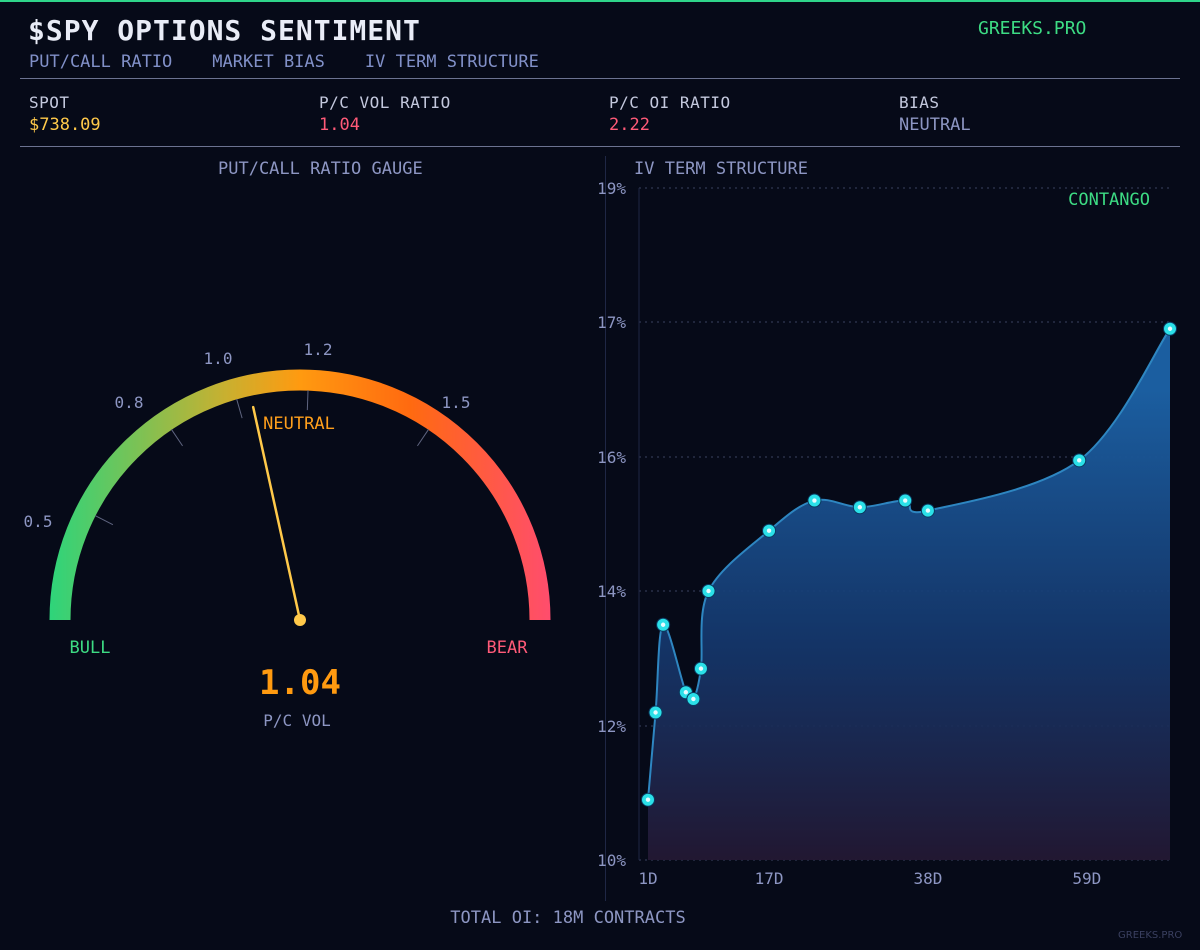 The image size is (1200, 950). I want to click on stat-bias: BIAS NEUTRAL, so click(935, 114).